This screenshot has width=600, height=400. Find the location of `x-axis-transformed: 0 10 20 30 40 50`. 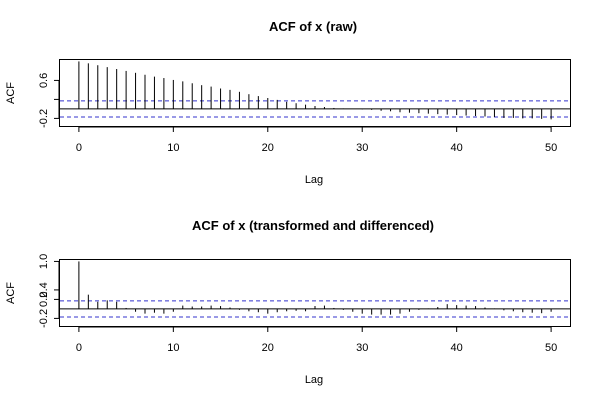

x-axis-transformed: 0 10 20 30 40 50 is located at coordinates (316, 340).